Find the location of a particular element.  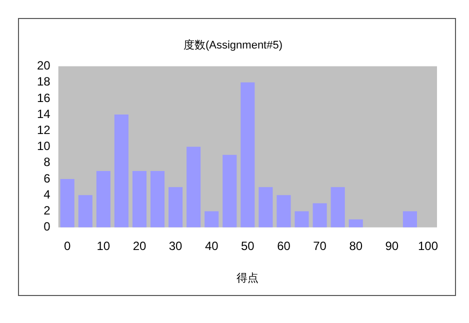

x-tick-label: 10 is located at coordinates (103, 245).